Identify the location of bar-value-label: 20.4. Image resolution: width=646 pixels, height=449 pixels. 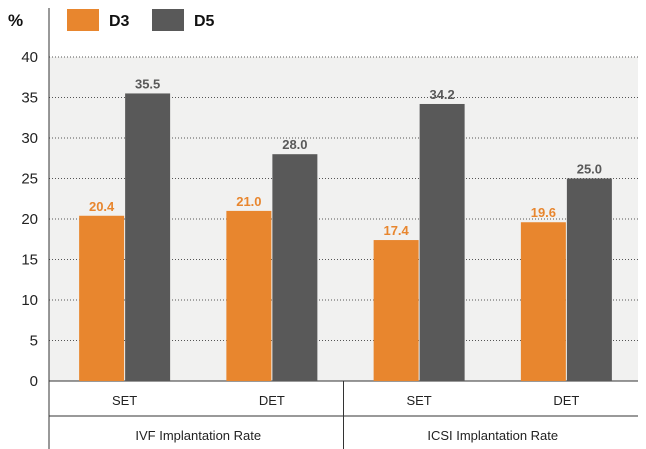
(102, 206).